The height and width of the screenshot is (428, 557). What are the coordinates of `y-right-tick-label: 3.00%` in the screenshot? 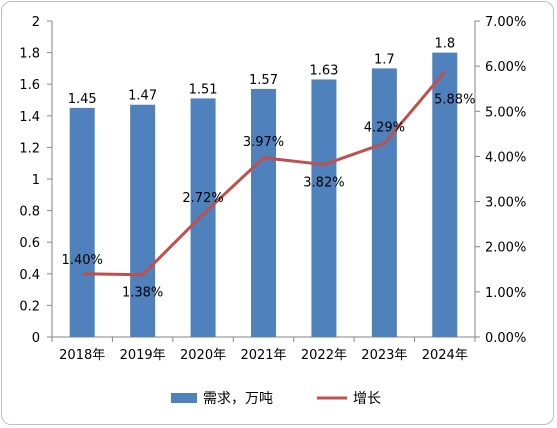 It's located at (505, 203).